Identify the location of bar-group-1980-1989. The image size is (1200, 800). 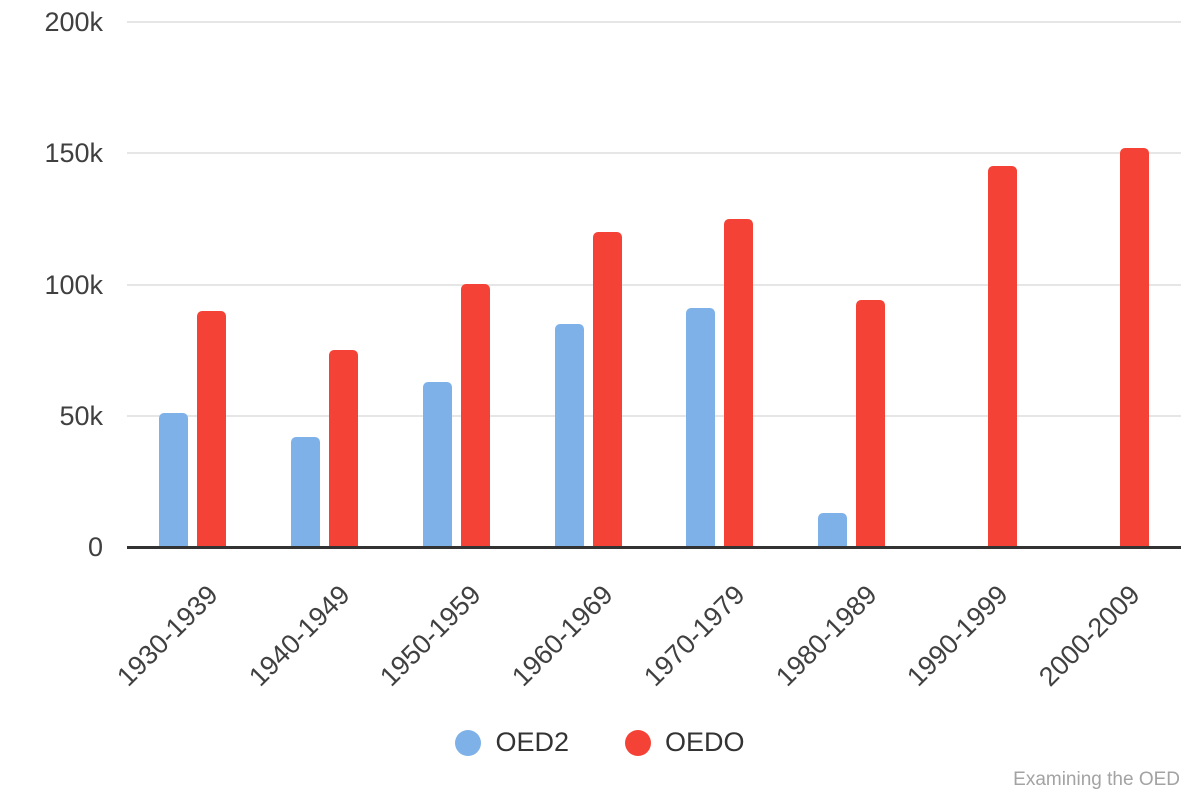
(852, 284).